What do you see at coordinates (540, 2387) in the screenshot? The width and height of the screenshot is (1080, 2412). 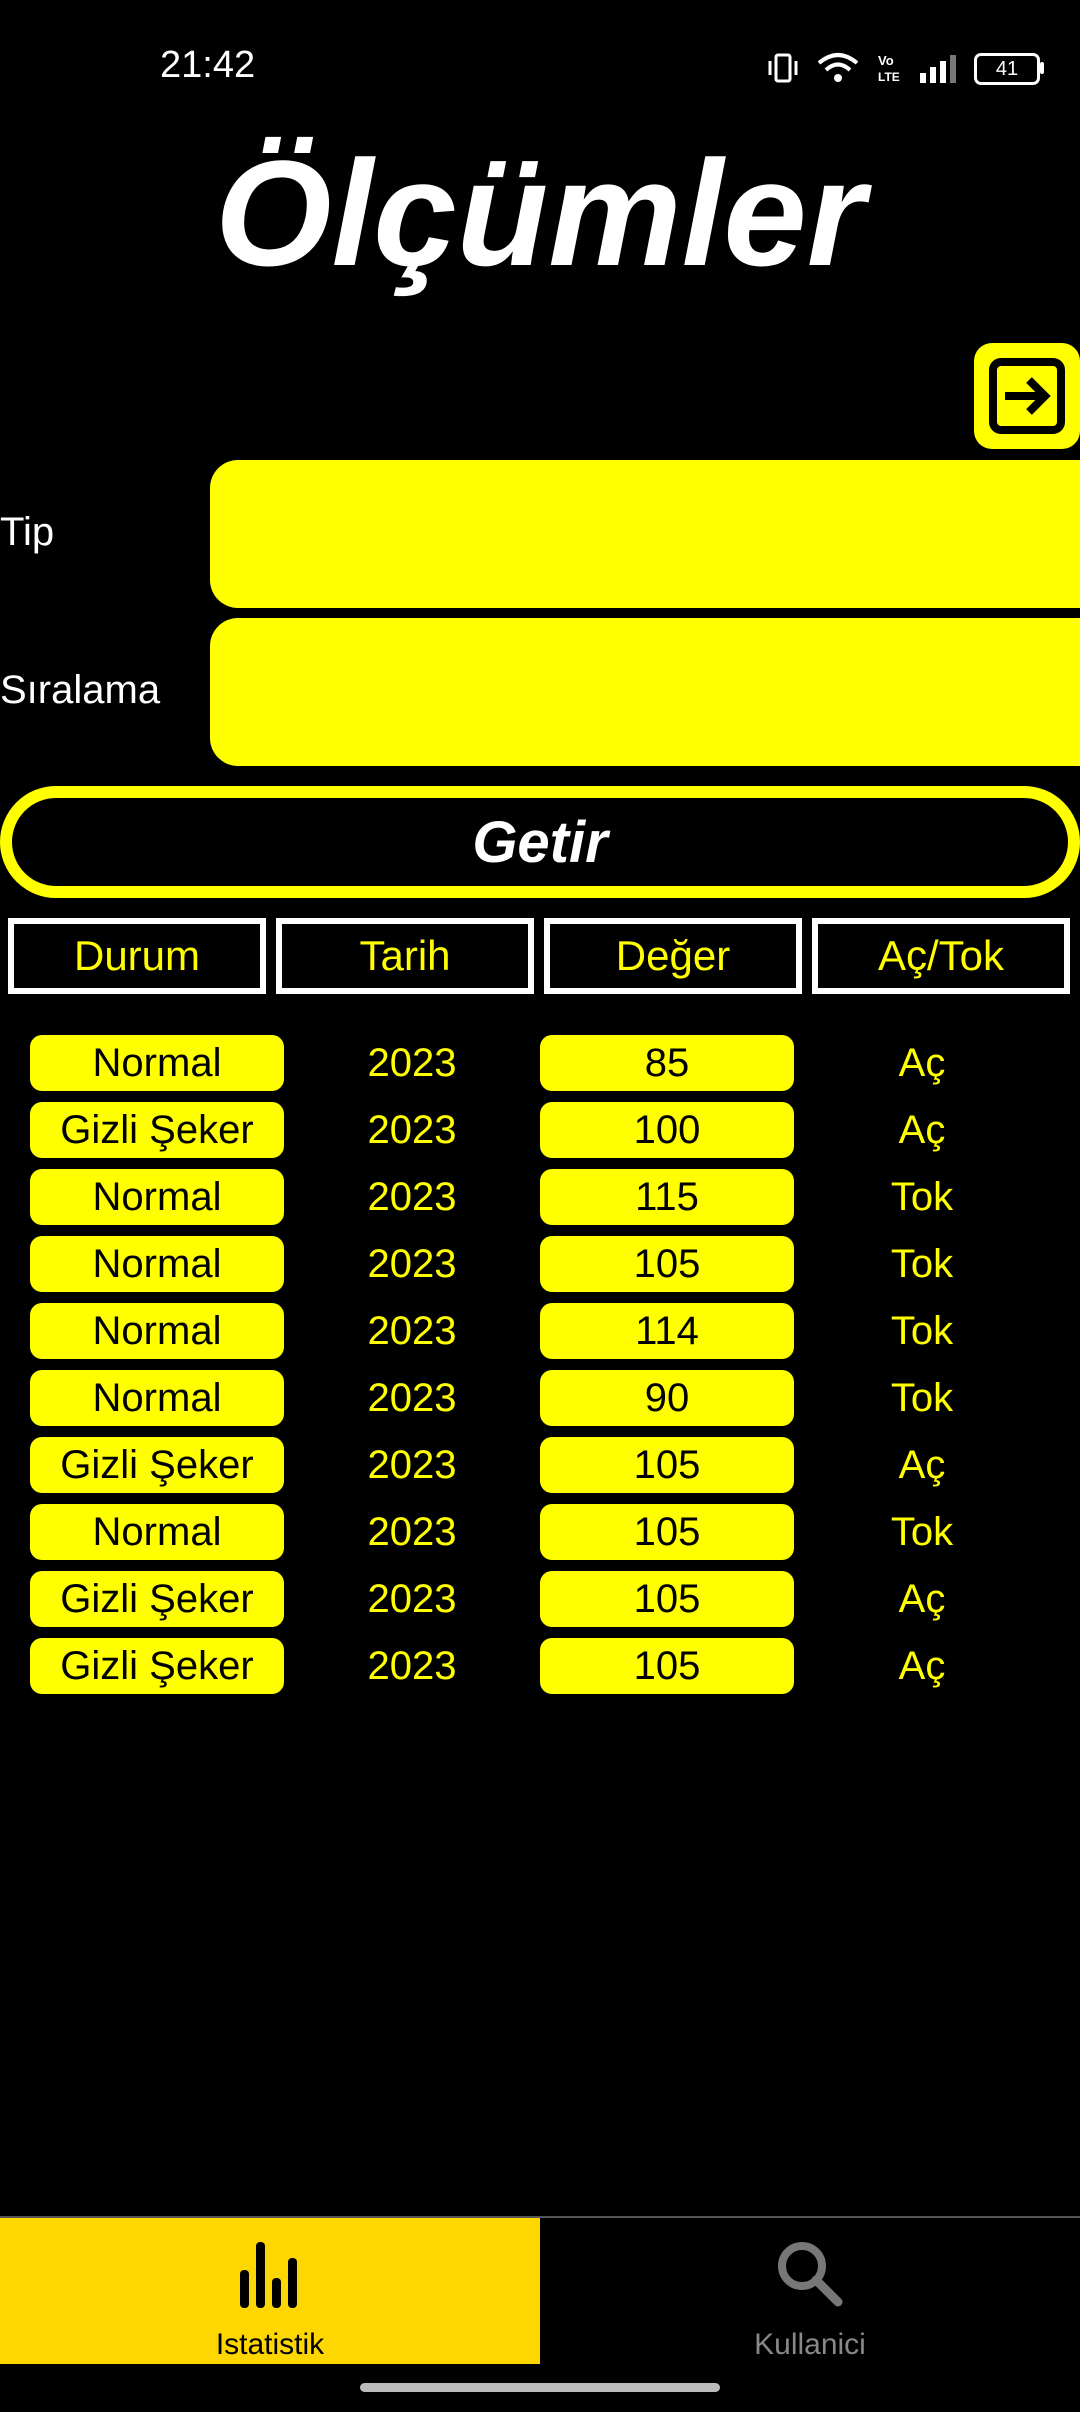 I see `gesture-bar` at bounding box center [540, 2387].